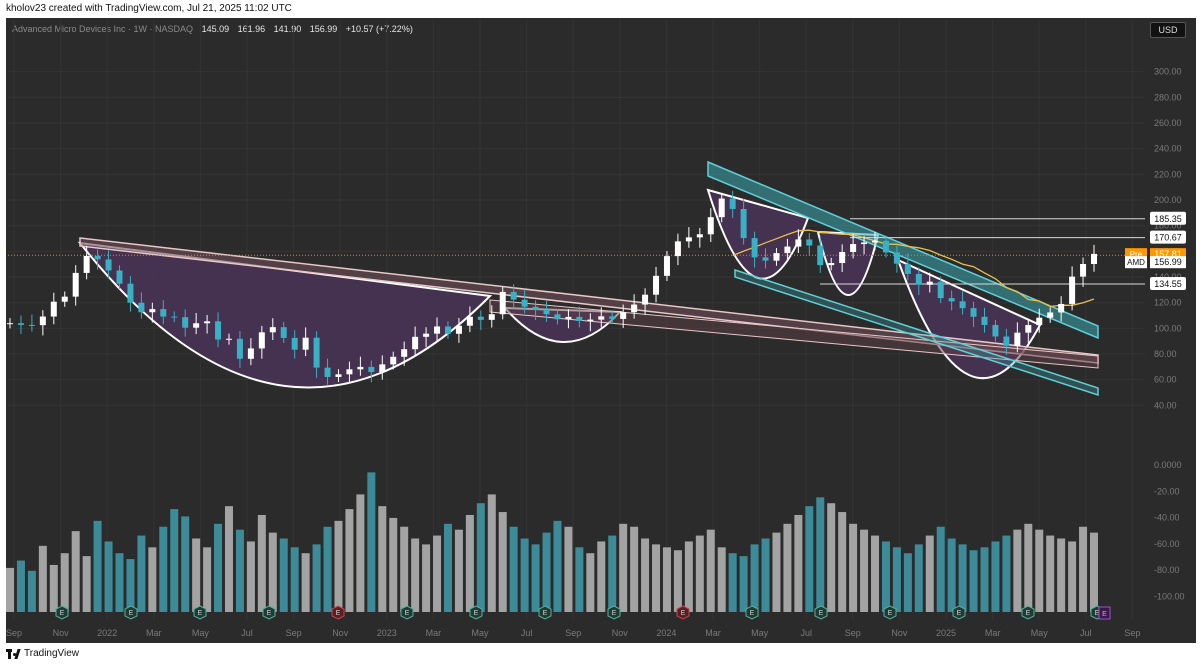  I want to click on earnings-marker-label-13: E, so click(959, 613).